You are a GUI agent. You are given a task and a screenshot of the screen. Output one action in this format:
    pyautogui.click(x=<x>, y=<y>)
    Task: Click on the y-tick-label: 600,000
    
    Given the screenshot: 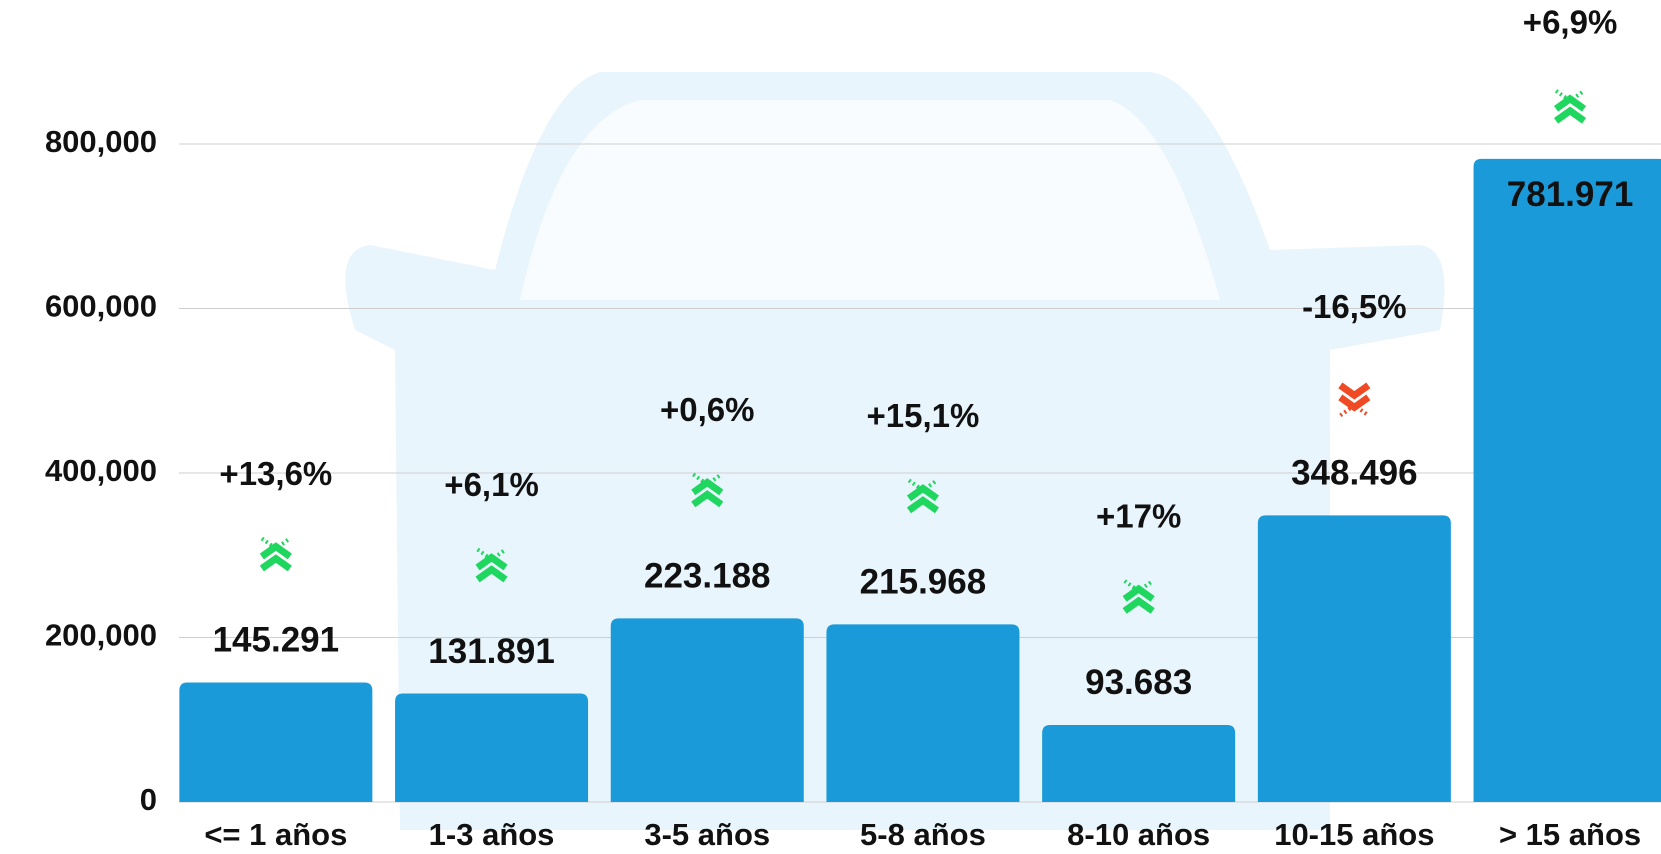 What is the action you would take?
    pyautogui.click(x=101, y=306)
    